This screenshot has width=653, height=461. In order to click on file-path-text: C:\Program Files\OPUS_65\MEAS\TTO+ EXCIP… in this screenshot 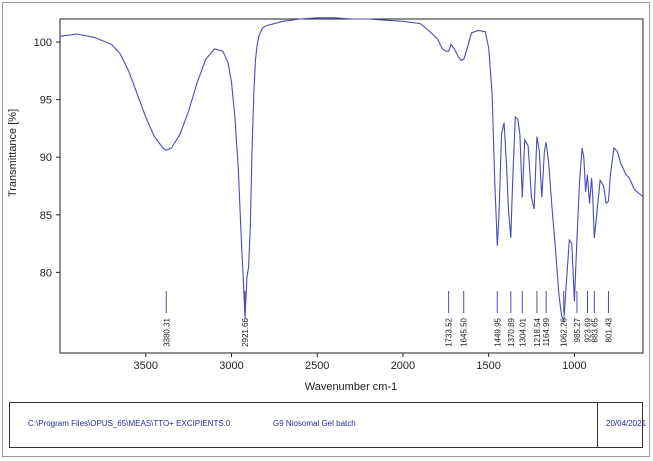, I will do `click(129, 423)`.